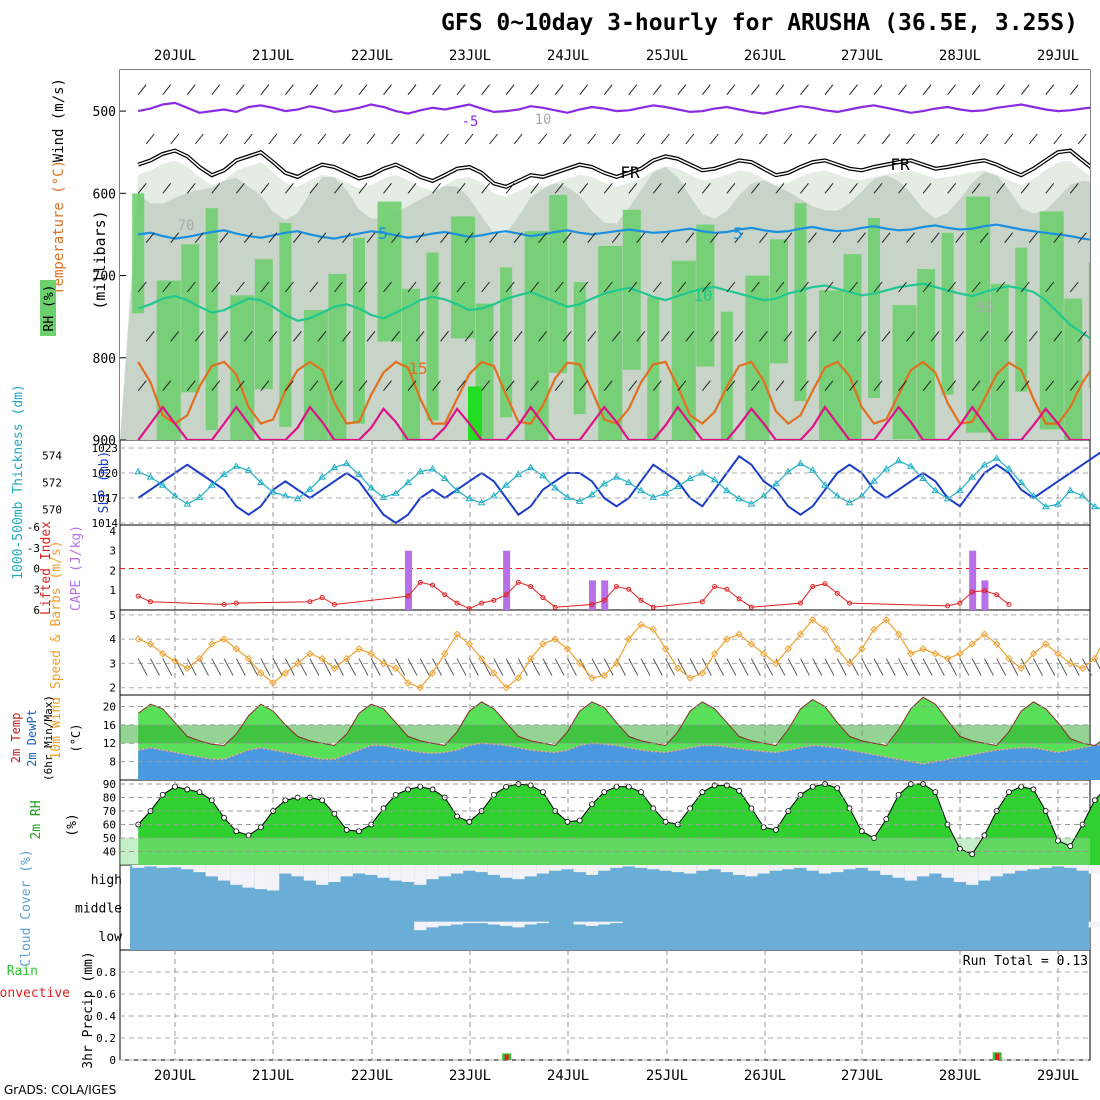  What do you see at coordinates (273, 1076) in the screenshot?
I see `date-label-bottom: 21JUL` at bounding box center [273, 1076].